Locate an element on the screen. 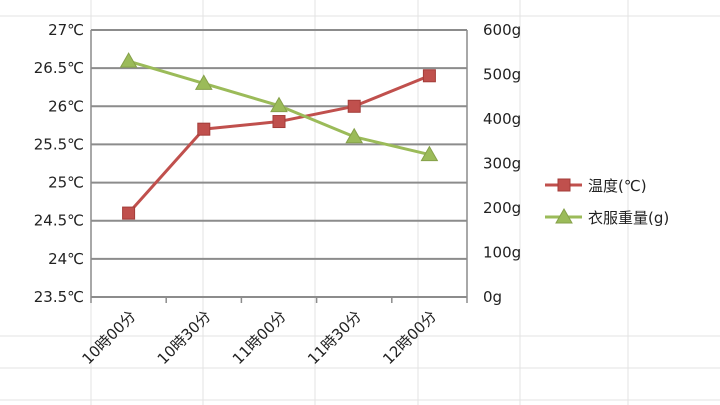 The height and width of the screenshot is (405, 720). clothes-weight-legend-label: 衣服重量(g) is located at coordinates (628, 218).